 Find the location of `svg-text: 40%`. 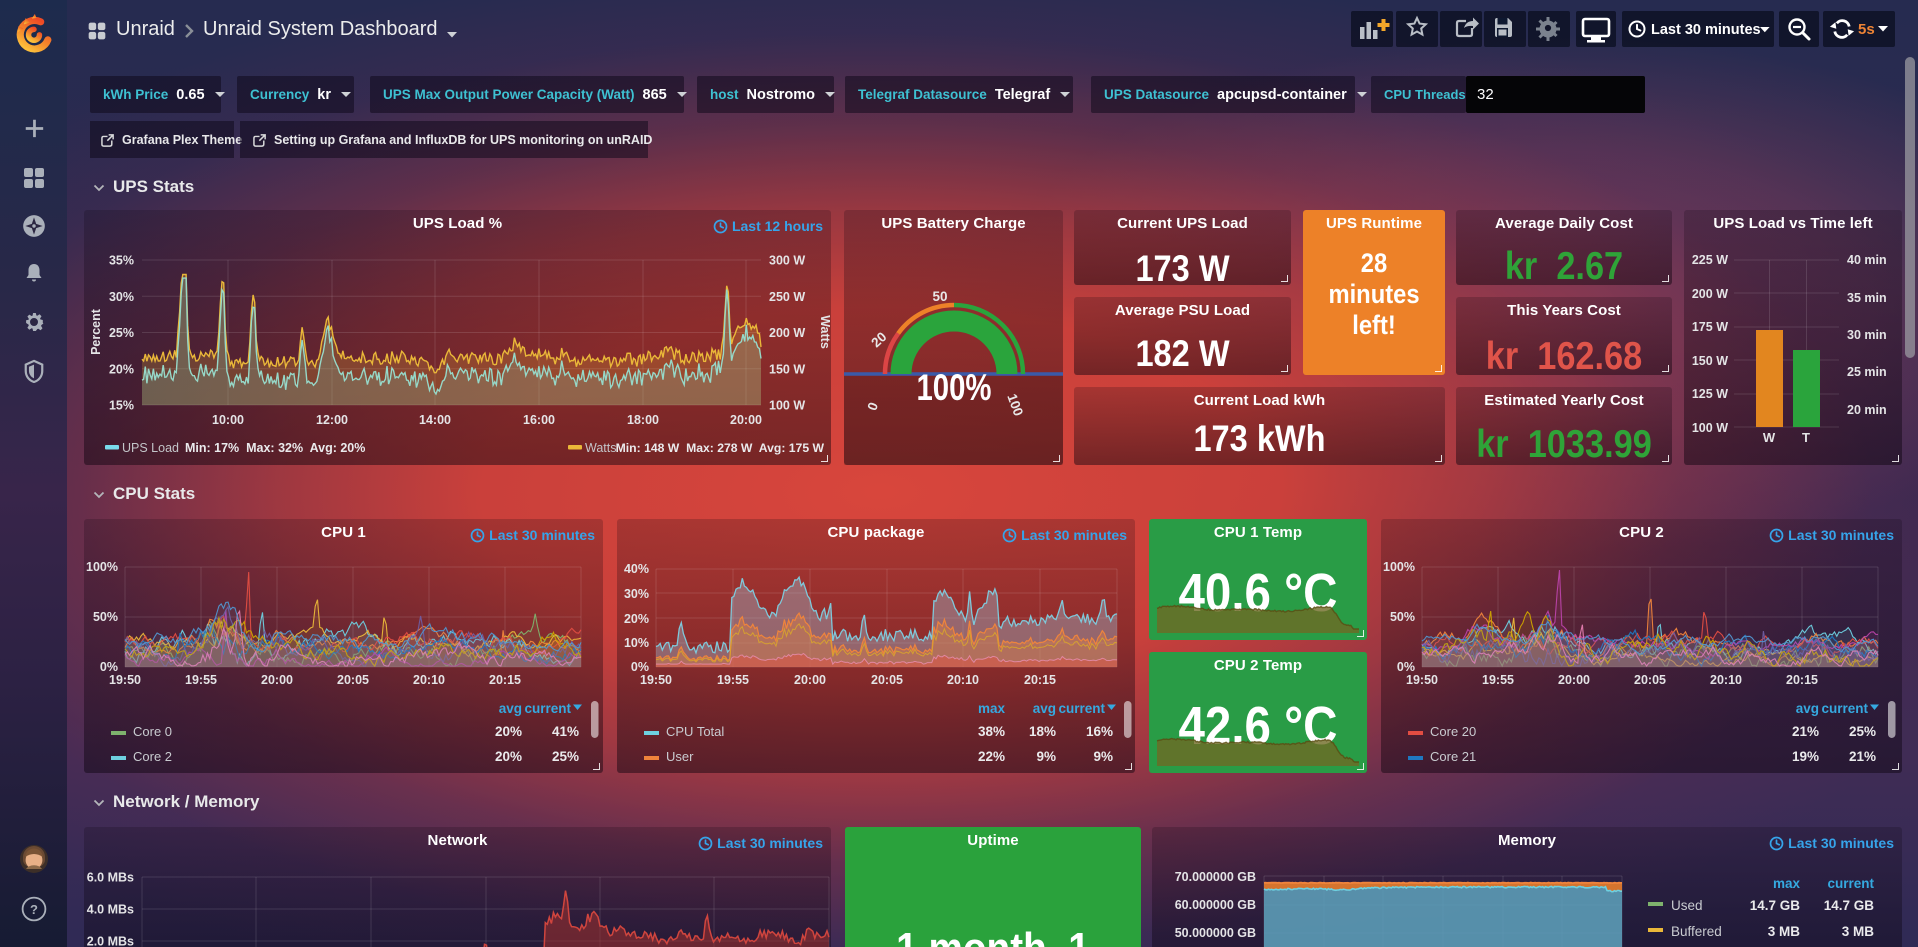

svg-text: 40% is located at coordinates (636, 569).